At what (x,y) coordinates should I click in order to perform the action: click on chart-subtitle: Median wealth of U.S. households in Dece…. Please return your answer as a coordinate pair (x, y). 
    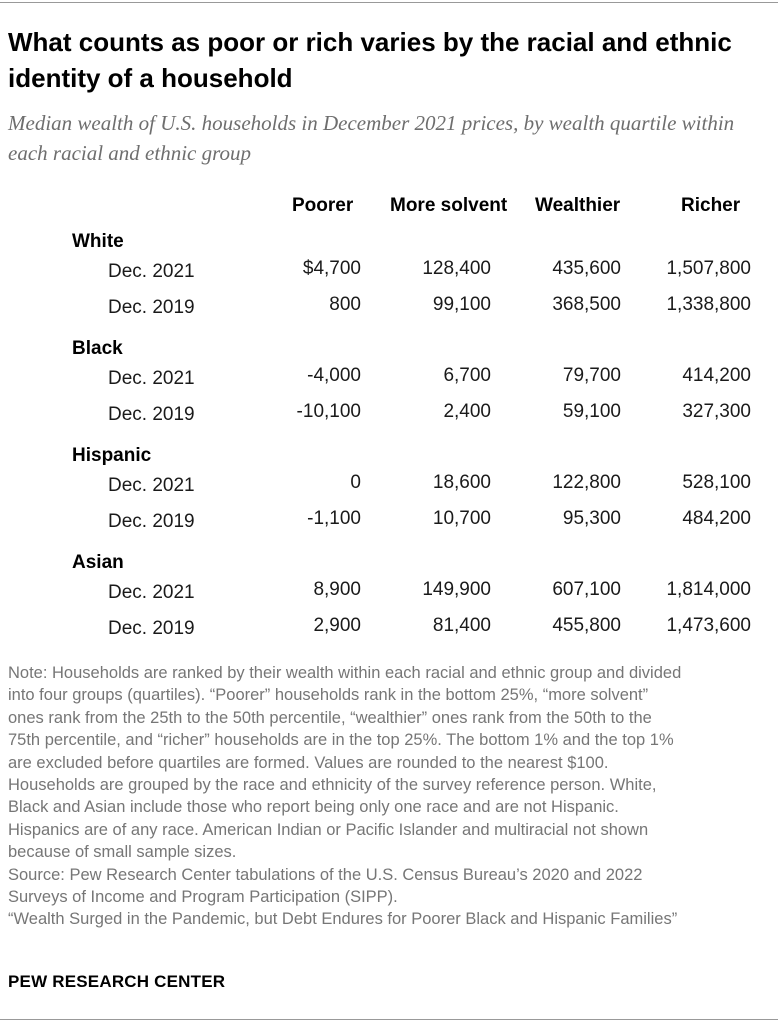
    Looking at the image, I should click on (371, 138).